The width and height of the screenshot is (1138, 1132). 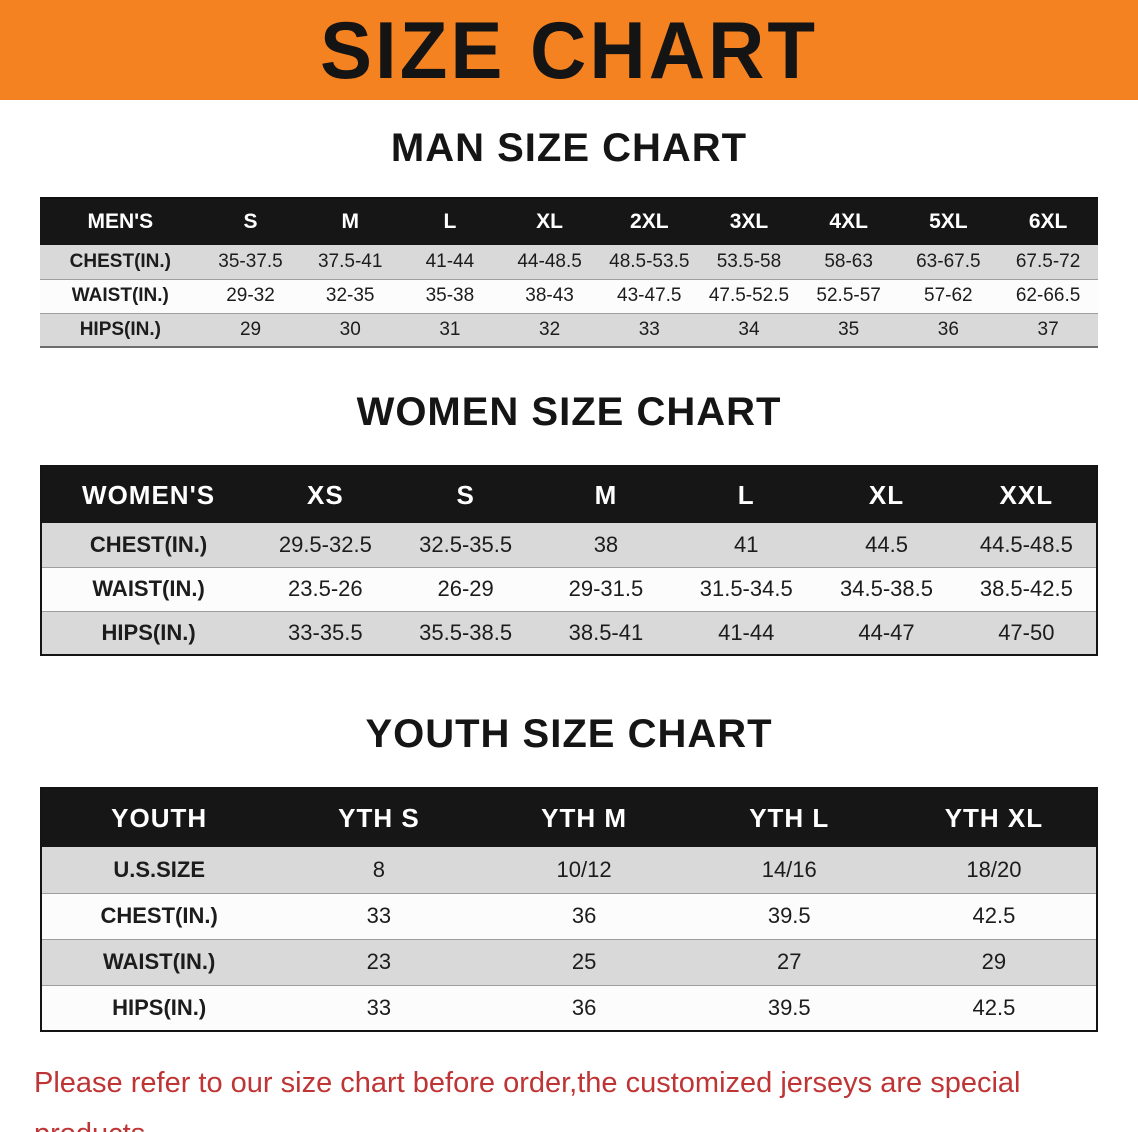 I want to click on youth-table-header-row: YOUTH YTH S YTH M YTH L YTH XL, so click(x=569, y=817).